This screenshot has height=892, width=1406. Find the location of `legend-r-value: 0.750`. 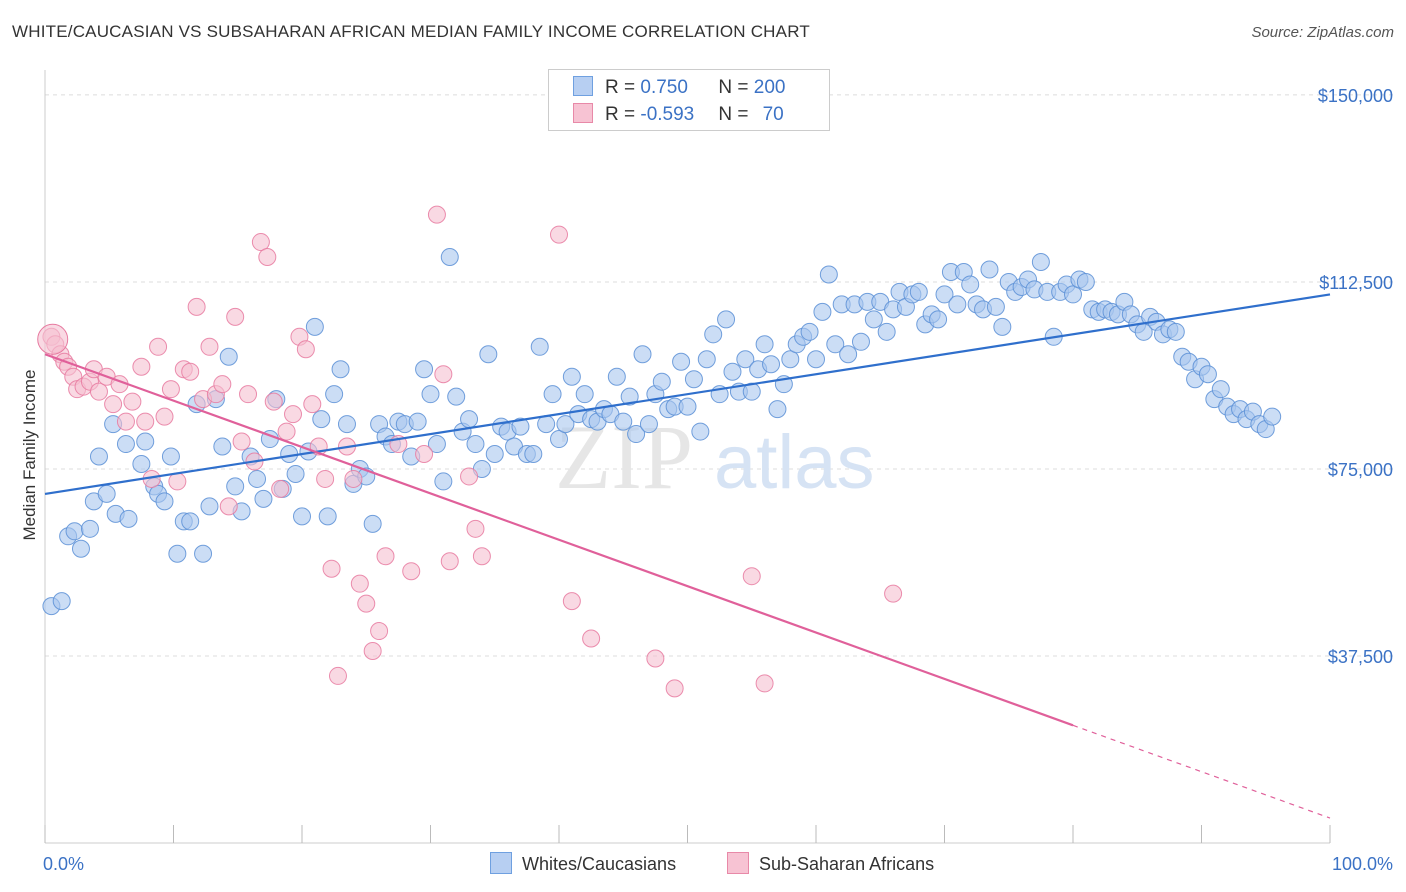

legend-r-value: 0.750 is located at coordinates (664, 87).